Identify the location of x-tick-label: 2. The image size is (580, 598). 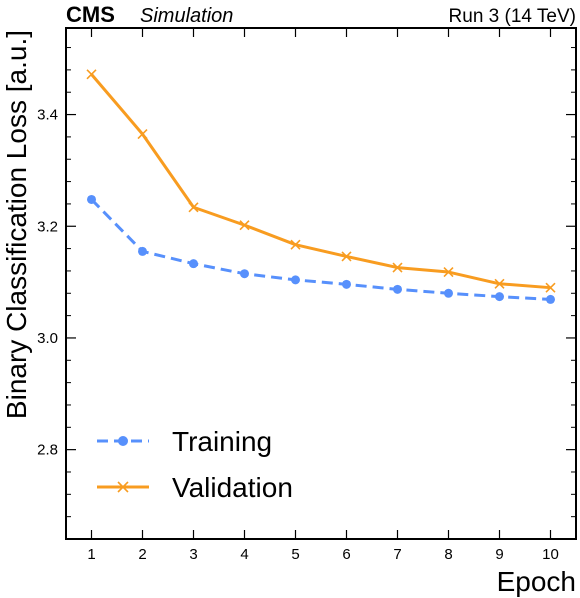
(142, 554).